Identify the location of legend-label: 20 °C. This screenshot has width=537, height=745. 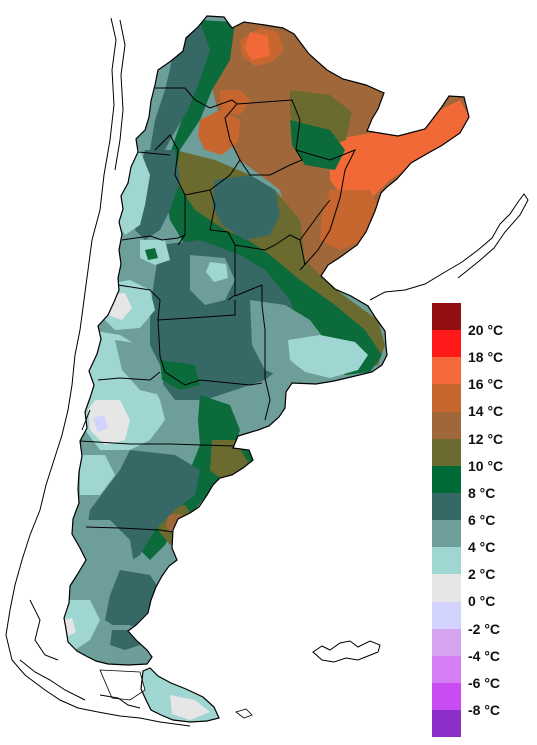
(486, 330).